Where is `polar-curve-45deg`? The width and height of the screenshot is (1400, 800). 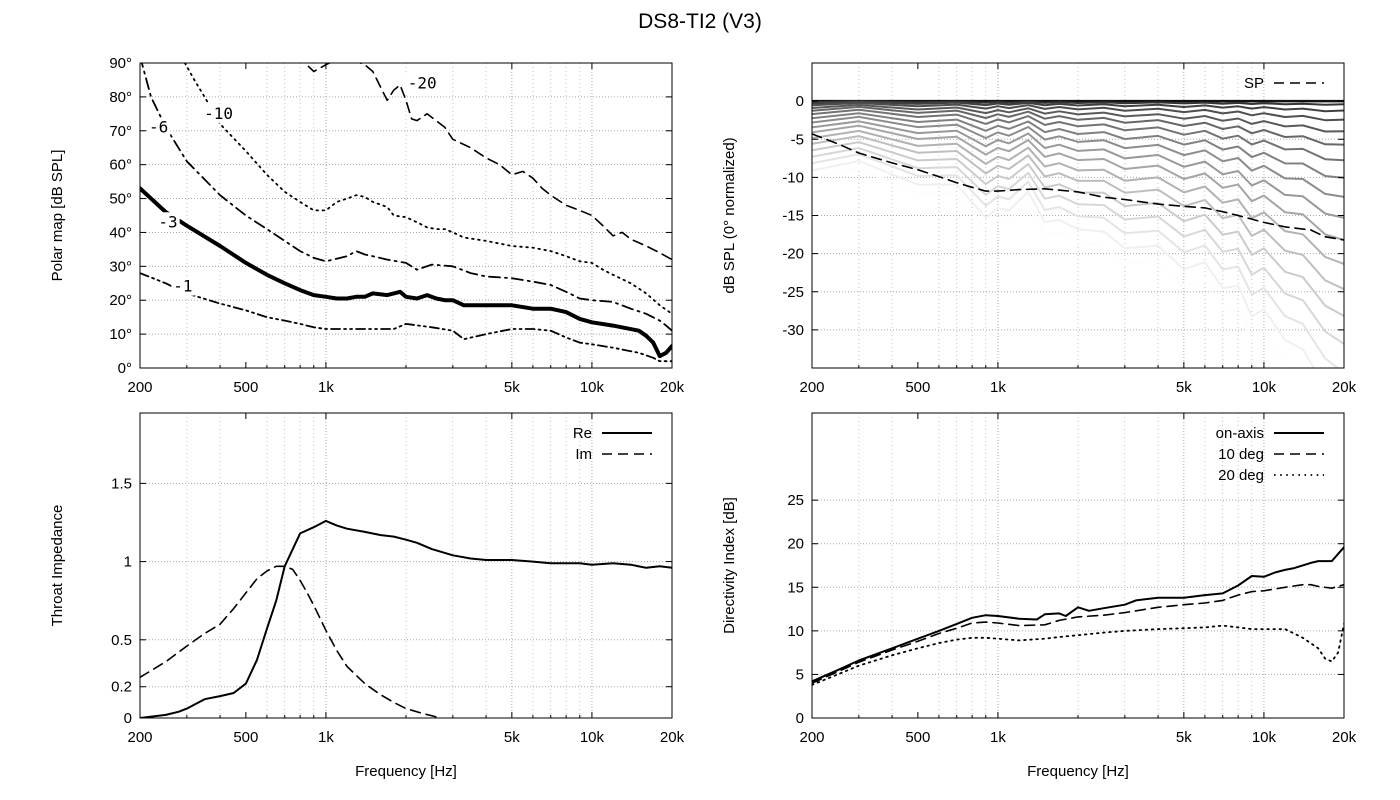
polar-curve-45deg is located at coordinates (1078, 156).